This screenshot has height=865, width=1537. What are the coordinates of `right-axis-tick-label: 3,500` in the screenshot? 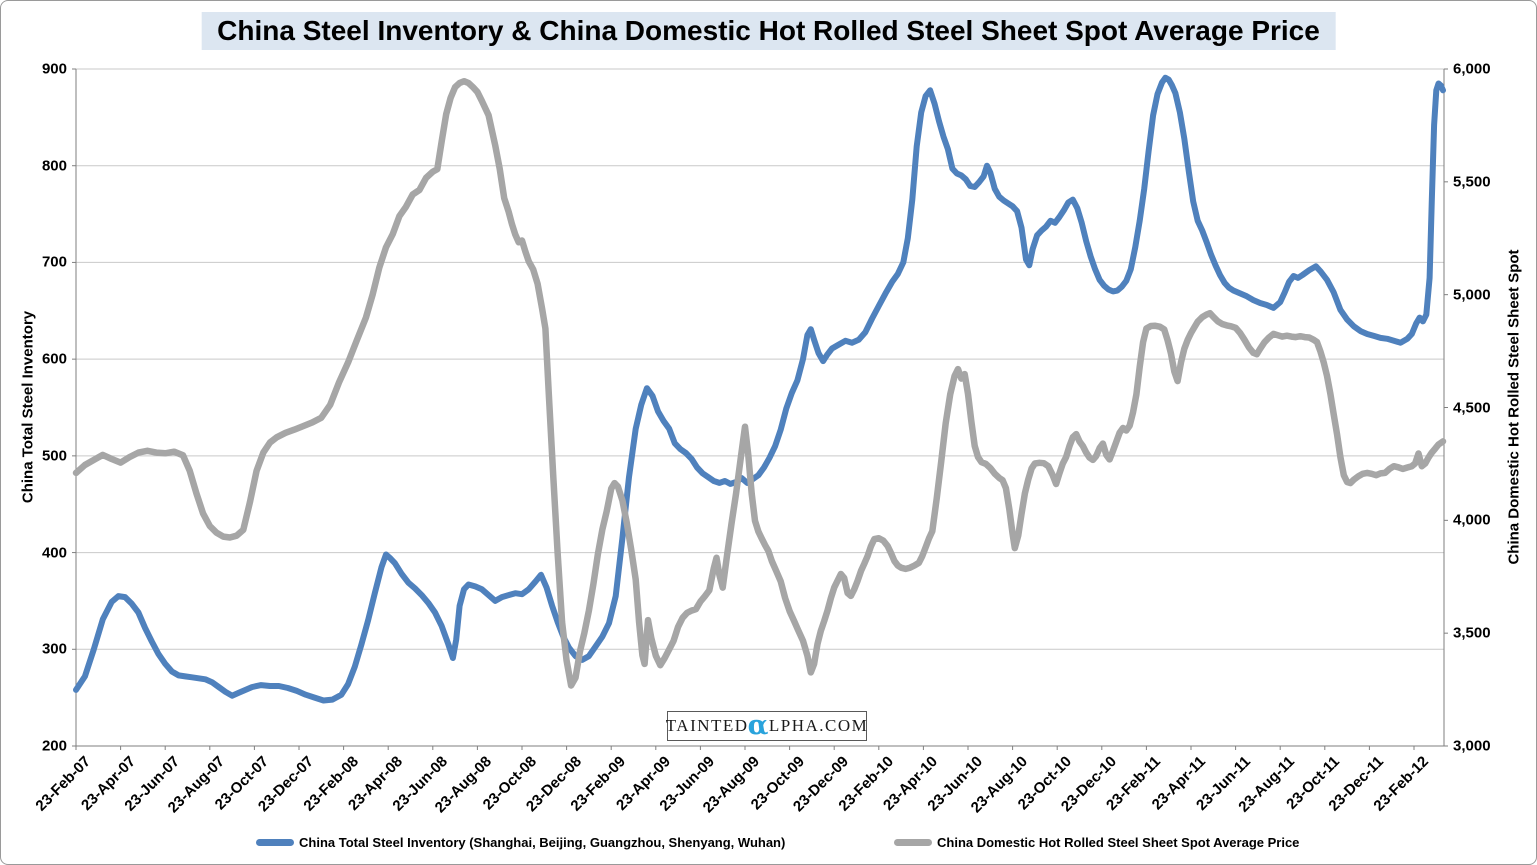 It's located at (1472, 633).